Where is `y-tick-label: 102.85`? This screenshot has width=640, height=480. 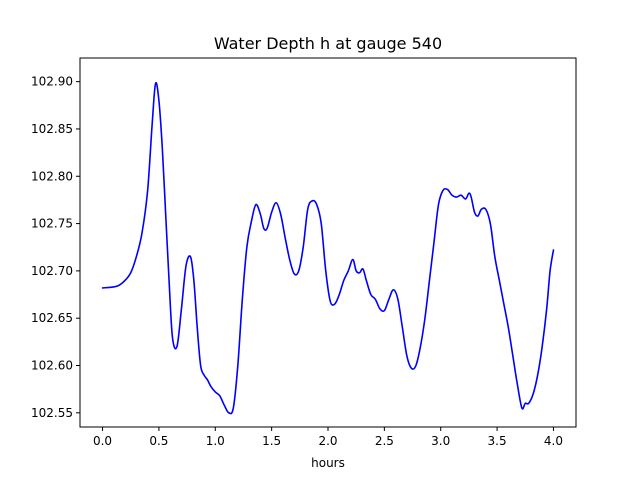
y-tick-label: 102.85 is located at coordinates (52, 129).